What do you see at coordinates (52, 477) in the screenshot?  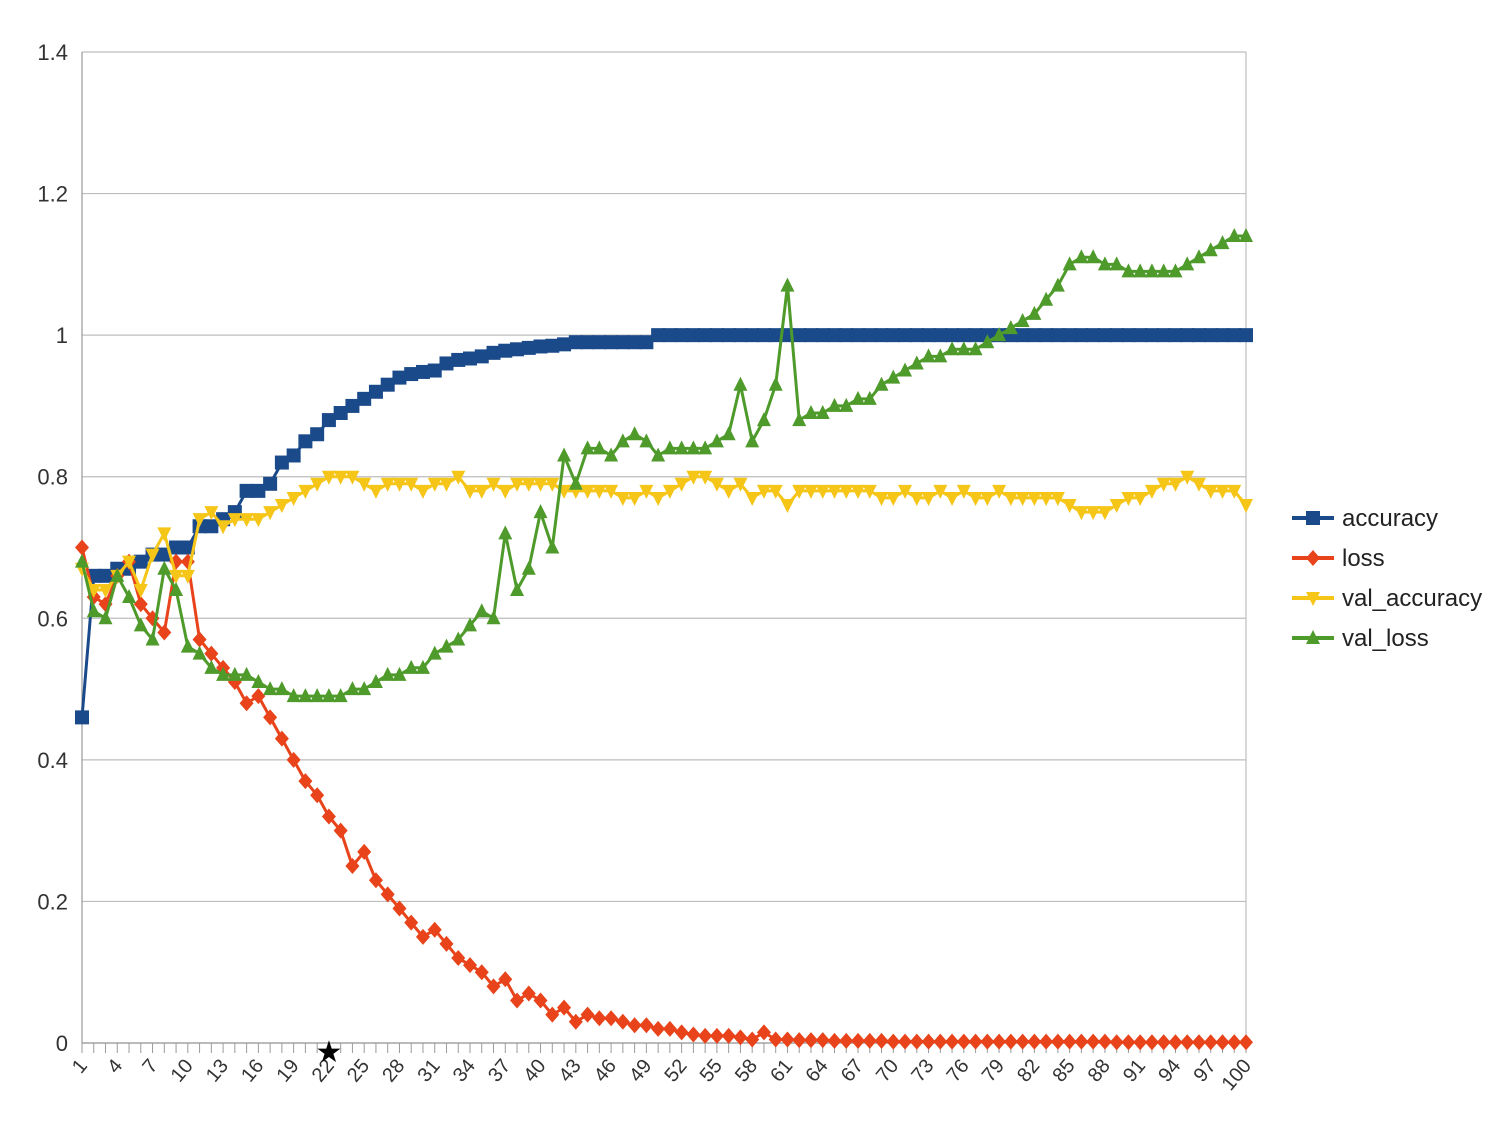 I see `y-tick-label: 0.8` at bounding box center [52, 477].